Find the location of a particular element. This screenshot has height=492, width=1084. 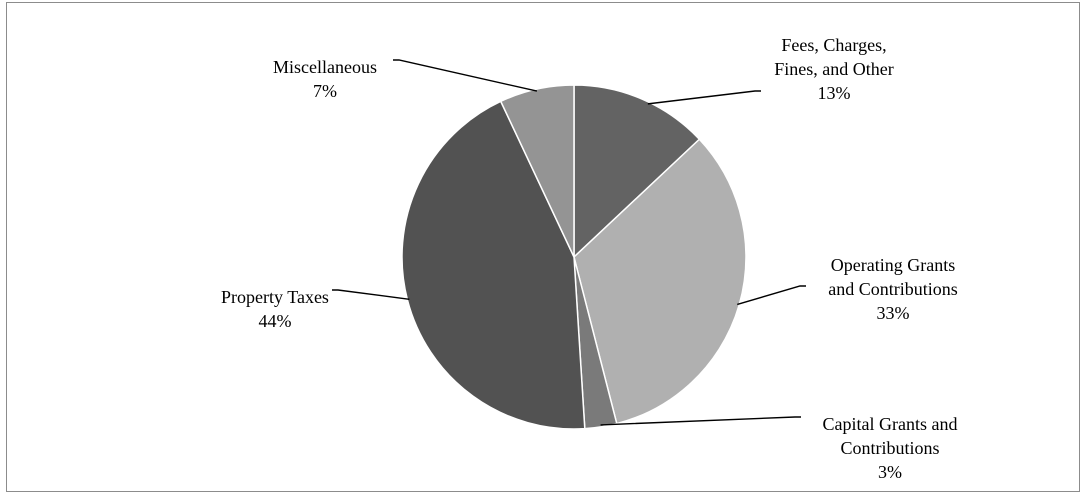

leader-line-miscellaneous is located at coordinates (465, 75).